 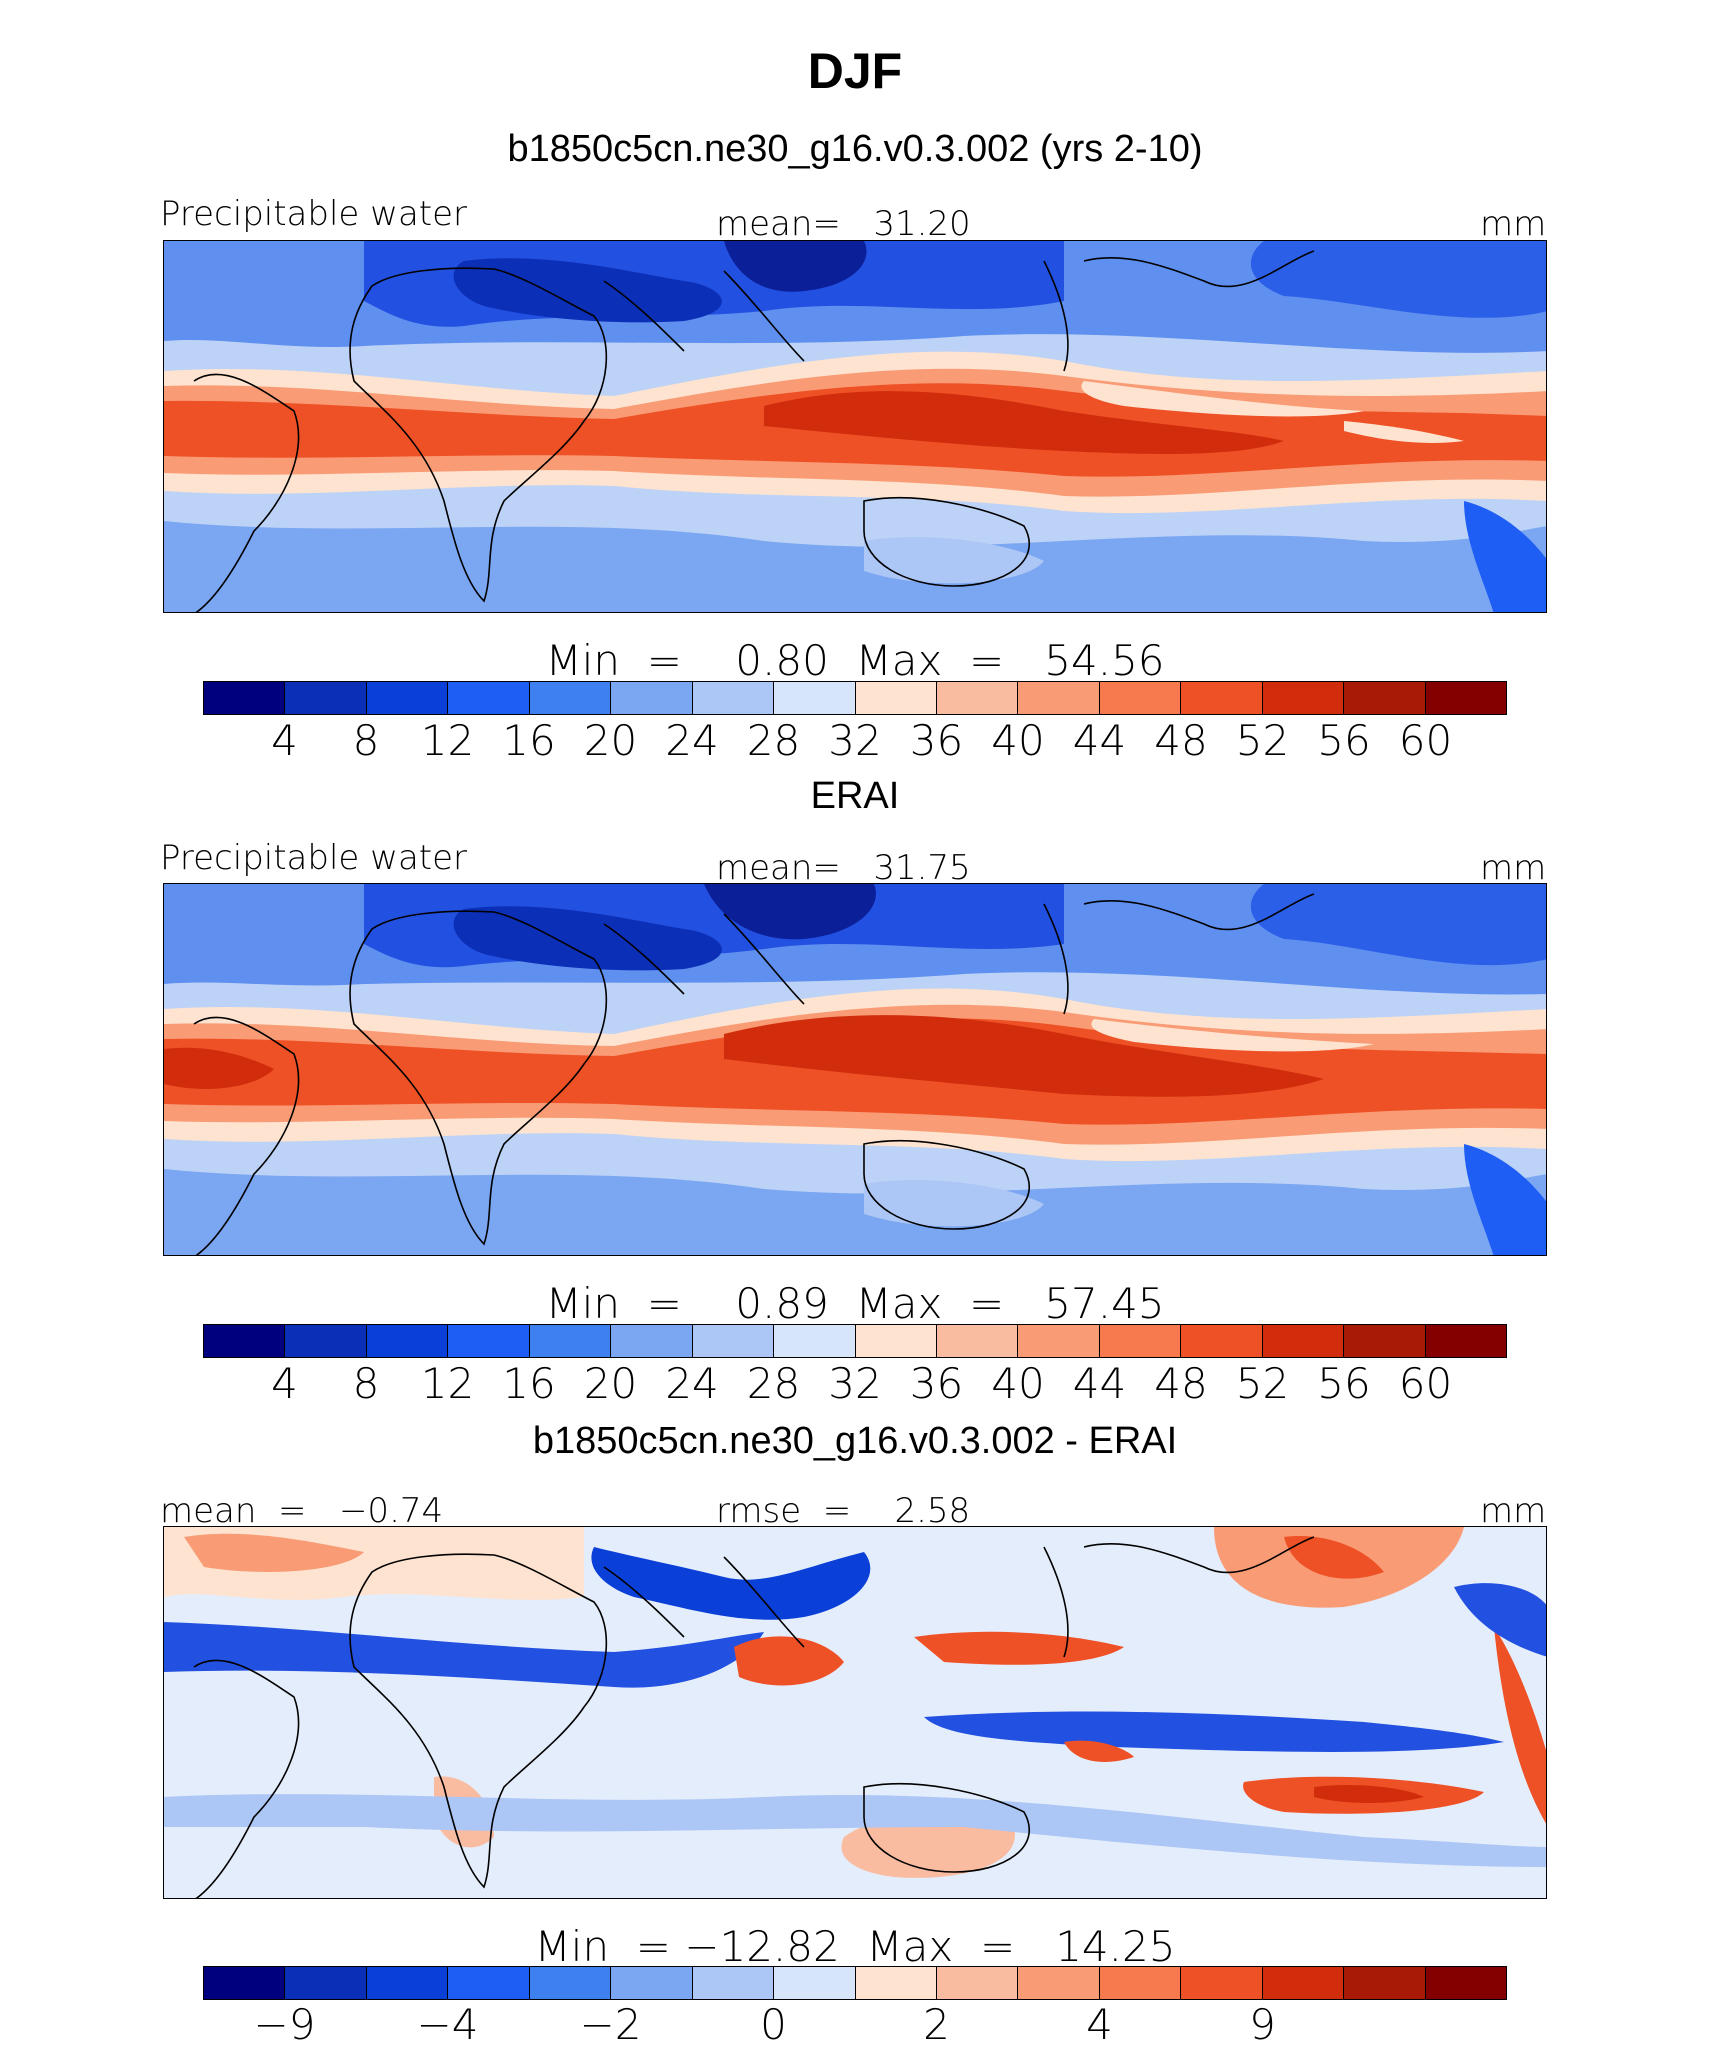 What do you see at coordinates (1513, 1511) in the screenshot?
I see `panel-3-units-label: mm` at bounding box center [1513, 1511].